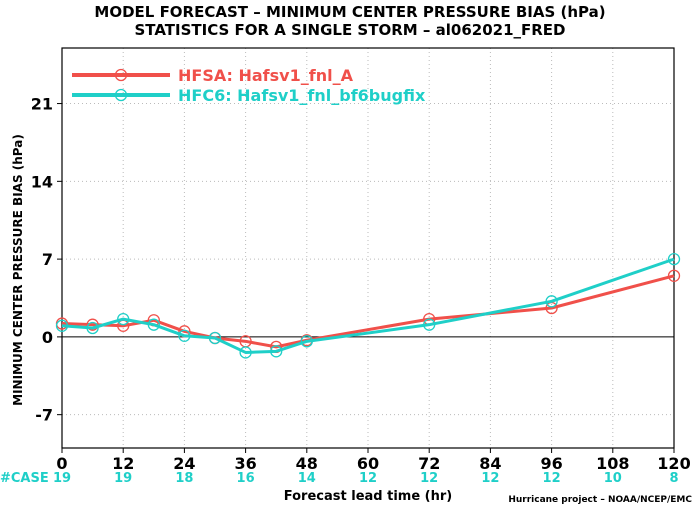 This screenshot has height=506, width=700. I want to click on case-count: 18, so click(184, 478).